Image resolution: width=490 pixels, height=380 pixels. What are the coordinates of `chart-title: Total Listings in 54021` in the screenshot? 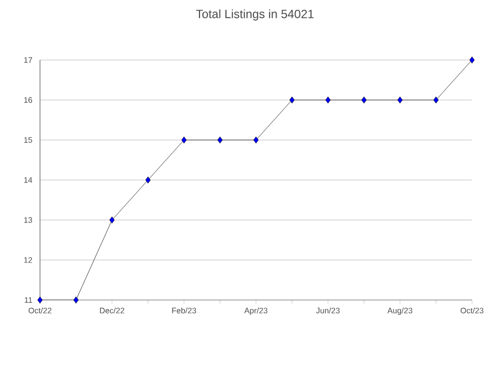 It's located at (255, 15).